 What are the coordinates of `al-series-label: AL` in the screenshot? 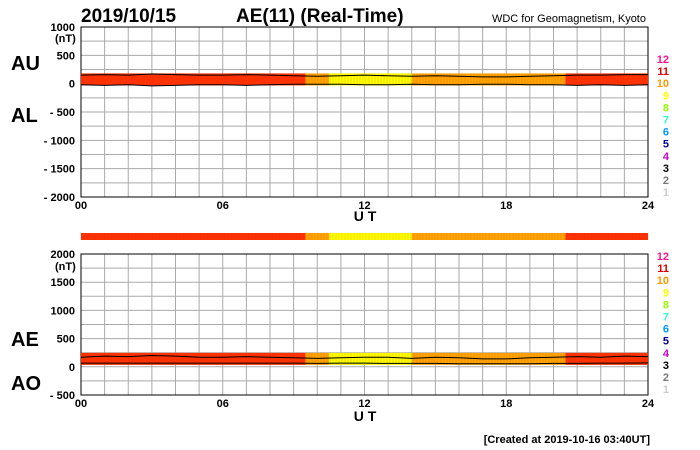 It's located at (24, 116).